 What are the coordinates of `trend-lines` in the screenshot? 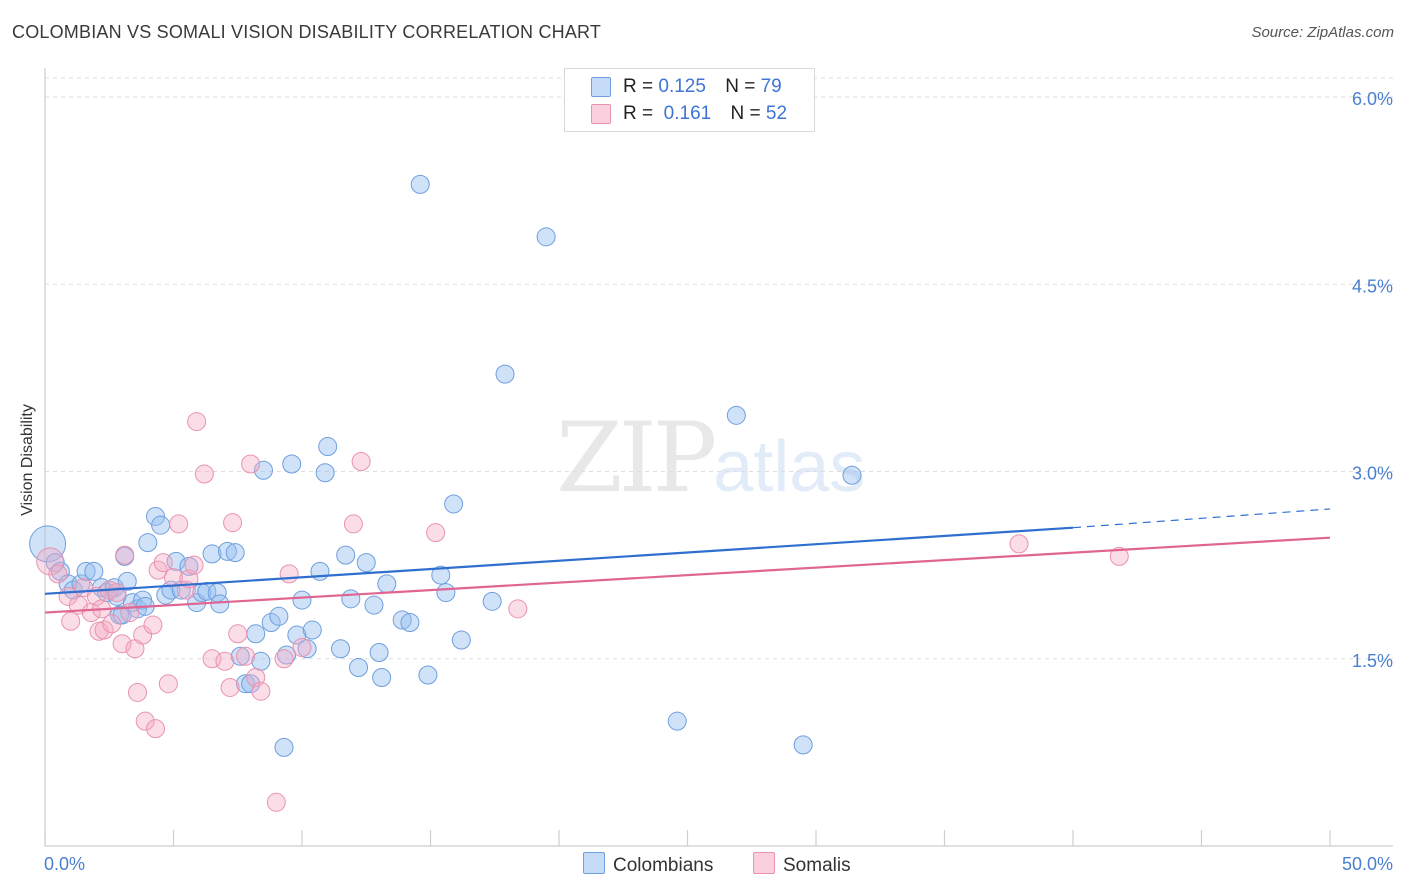 It's located at (687, 561).